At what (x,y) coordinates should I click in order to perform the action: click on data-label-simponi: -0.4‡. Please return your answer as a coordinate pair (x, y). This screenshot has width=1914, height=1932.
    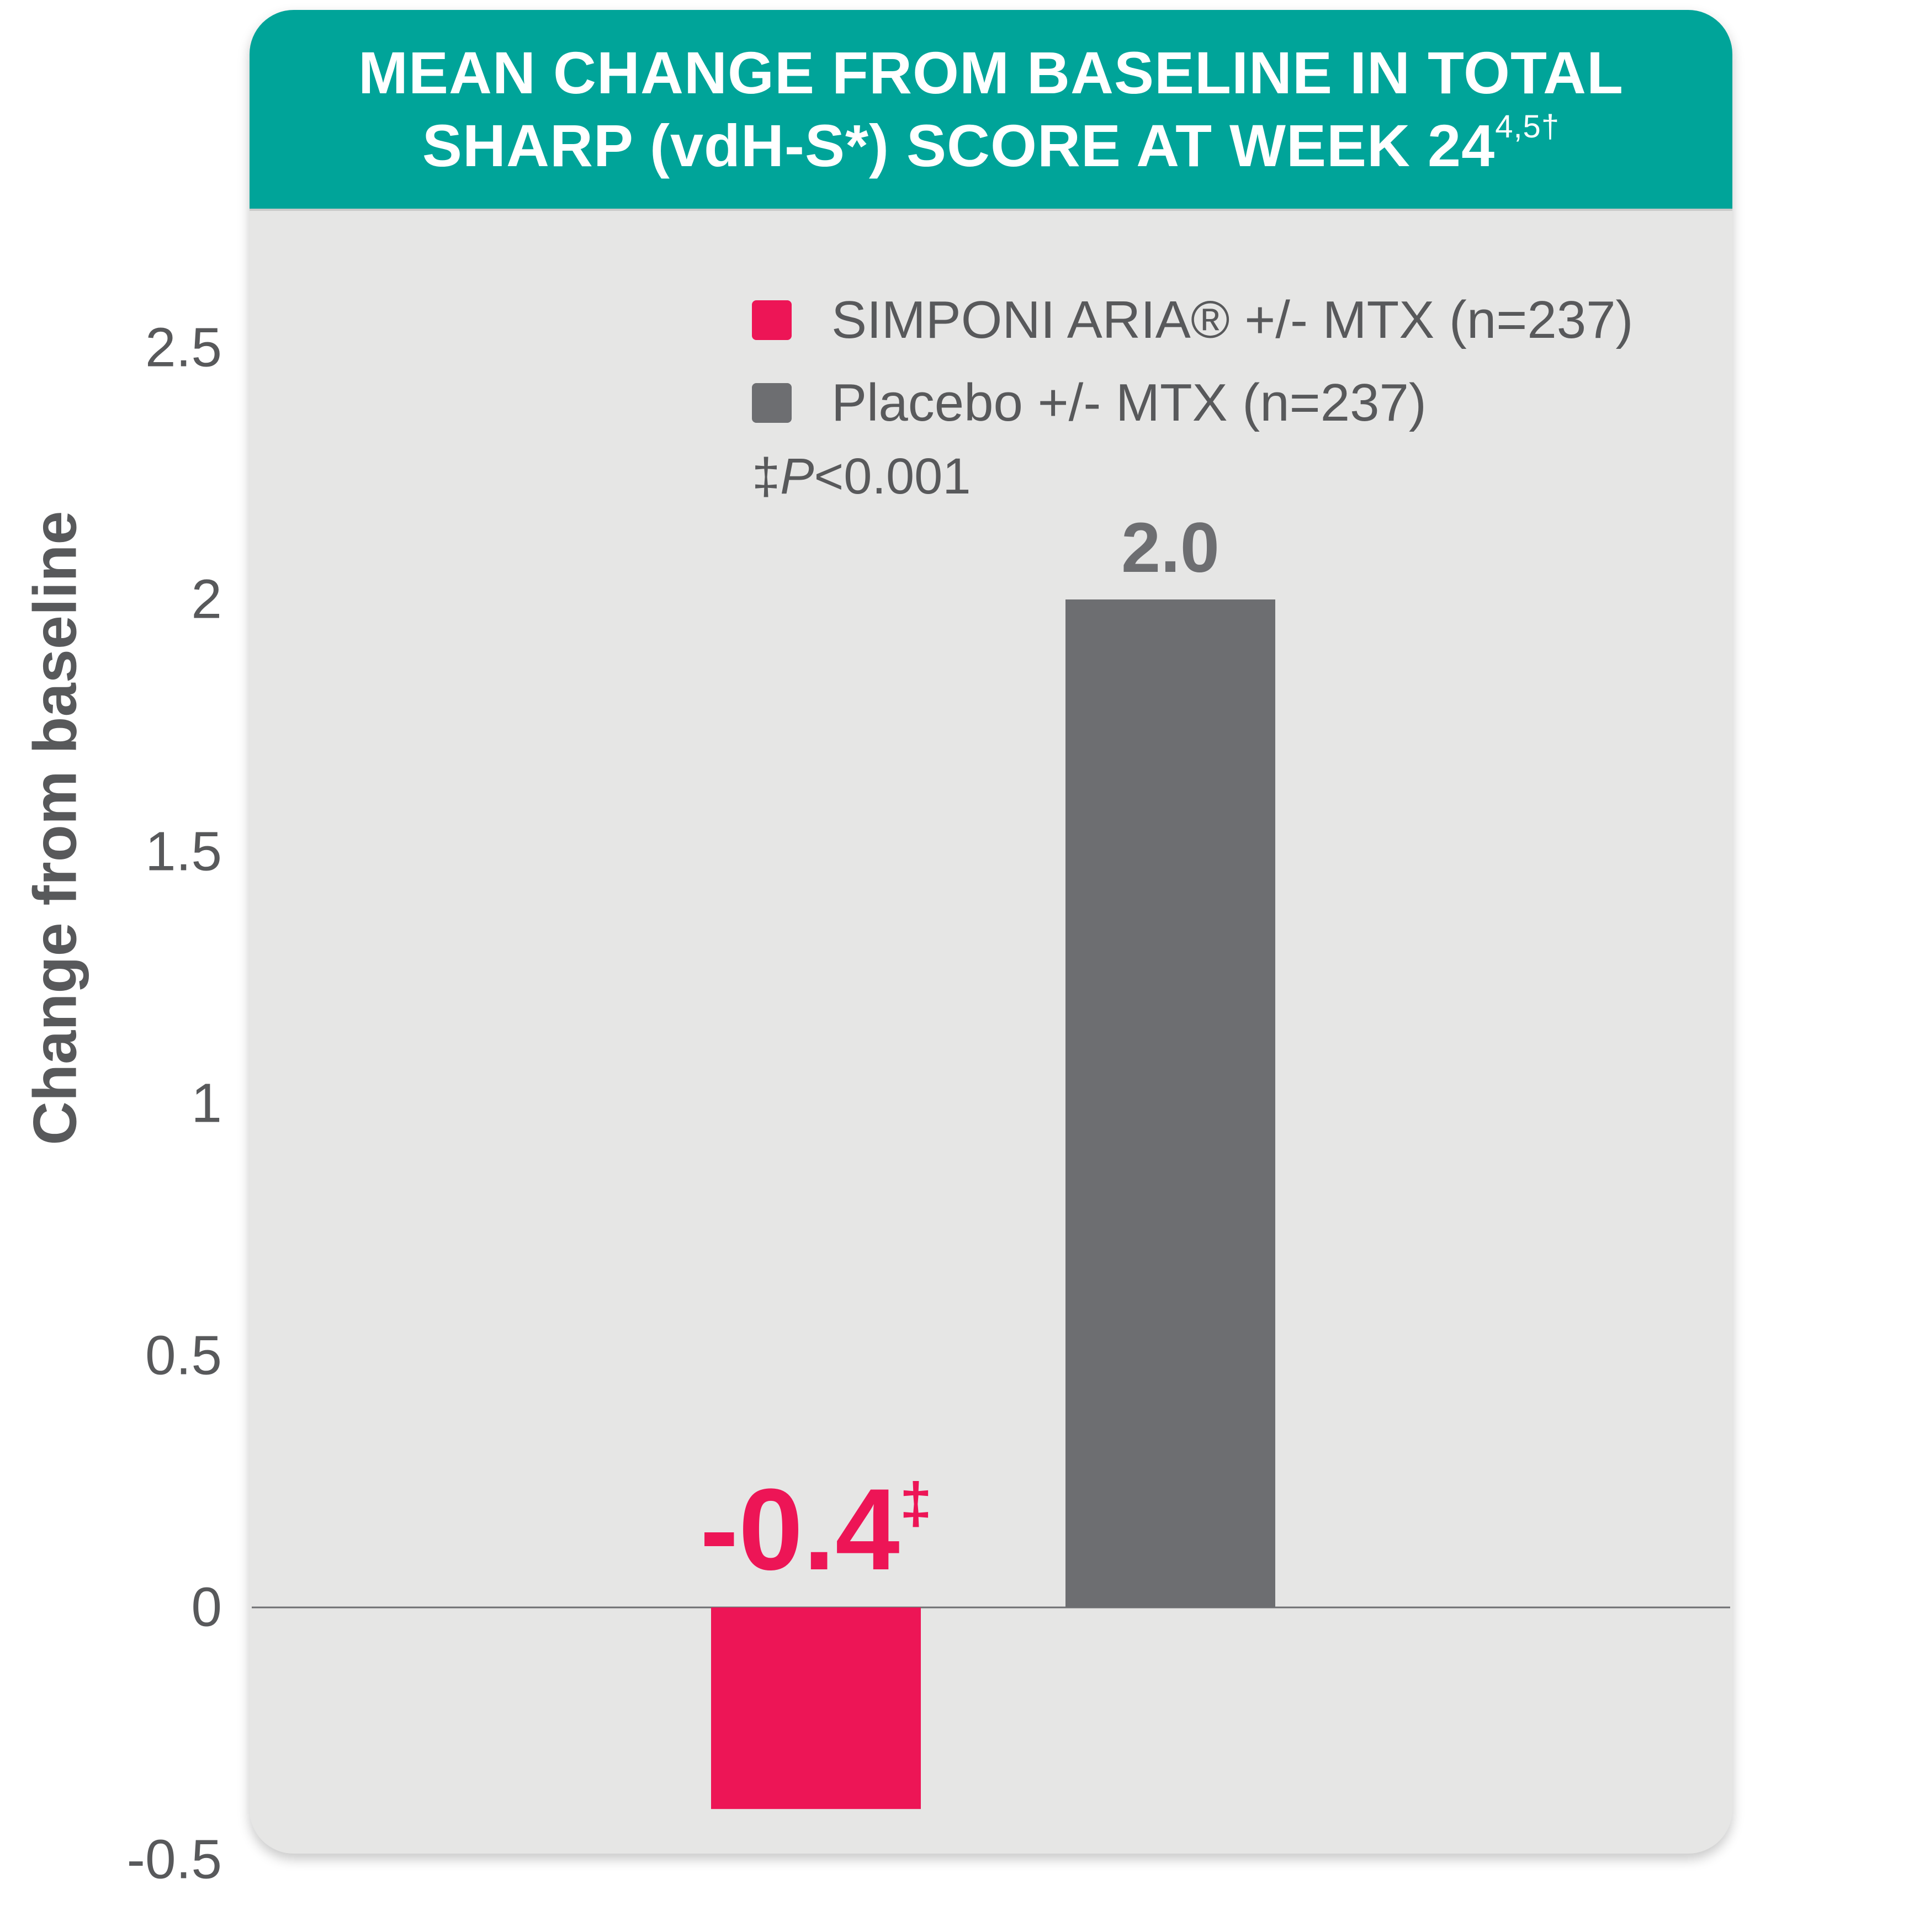
    Looking at the image, I should click on (816, 1530).